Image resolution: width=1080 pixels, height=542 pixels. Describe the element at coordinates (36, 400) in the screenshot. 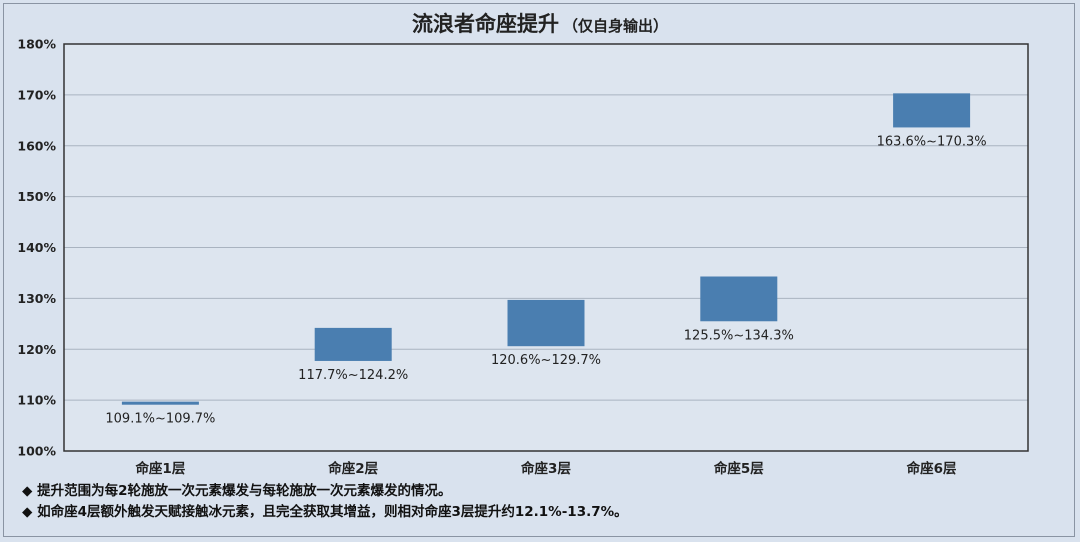

I see `y-tick-label: 110%` at that location.